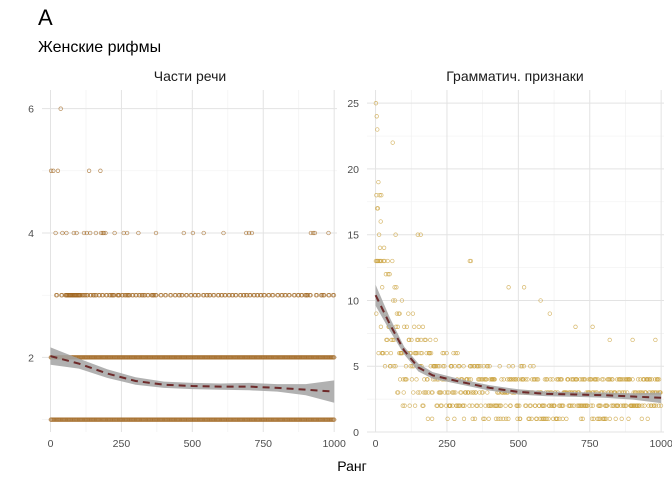 This screenshot has height=480, width=672. What do you see at coordinates (192, 374) in the screenshot?
I see `smooth-trend-line` at bounding box center [192, 374].